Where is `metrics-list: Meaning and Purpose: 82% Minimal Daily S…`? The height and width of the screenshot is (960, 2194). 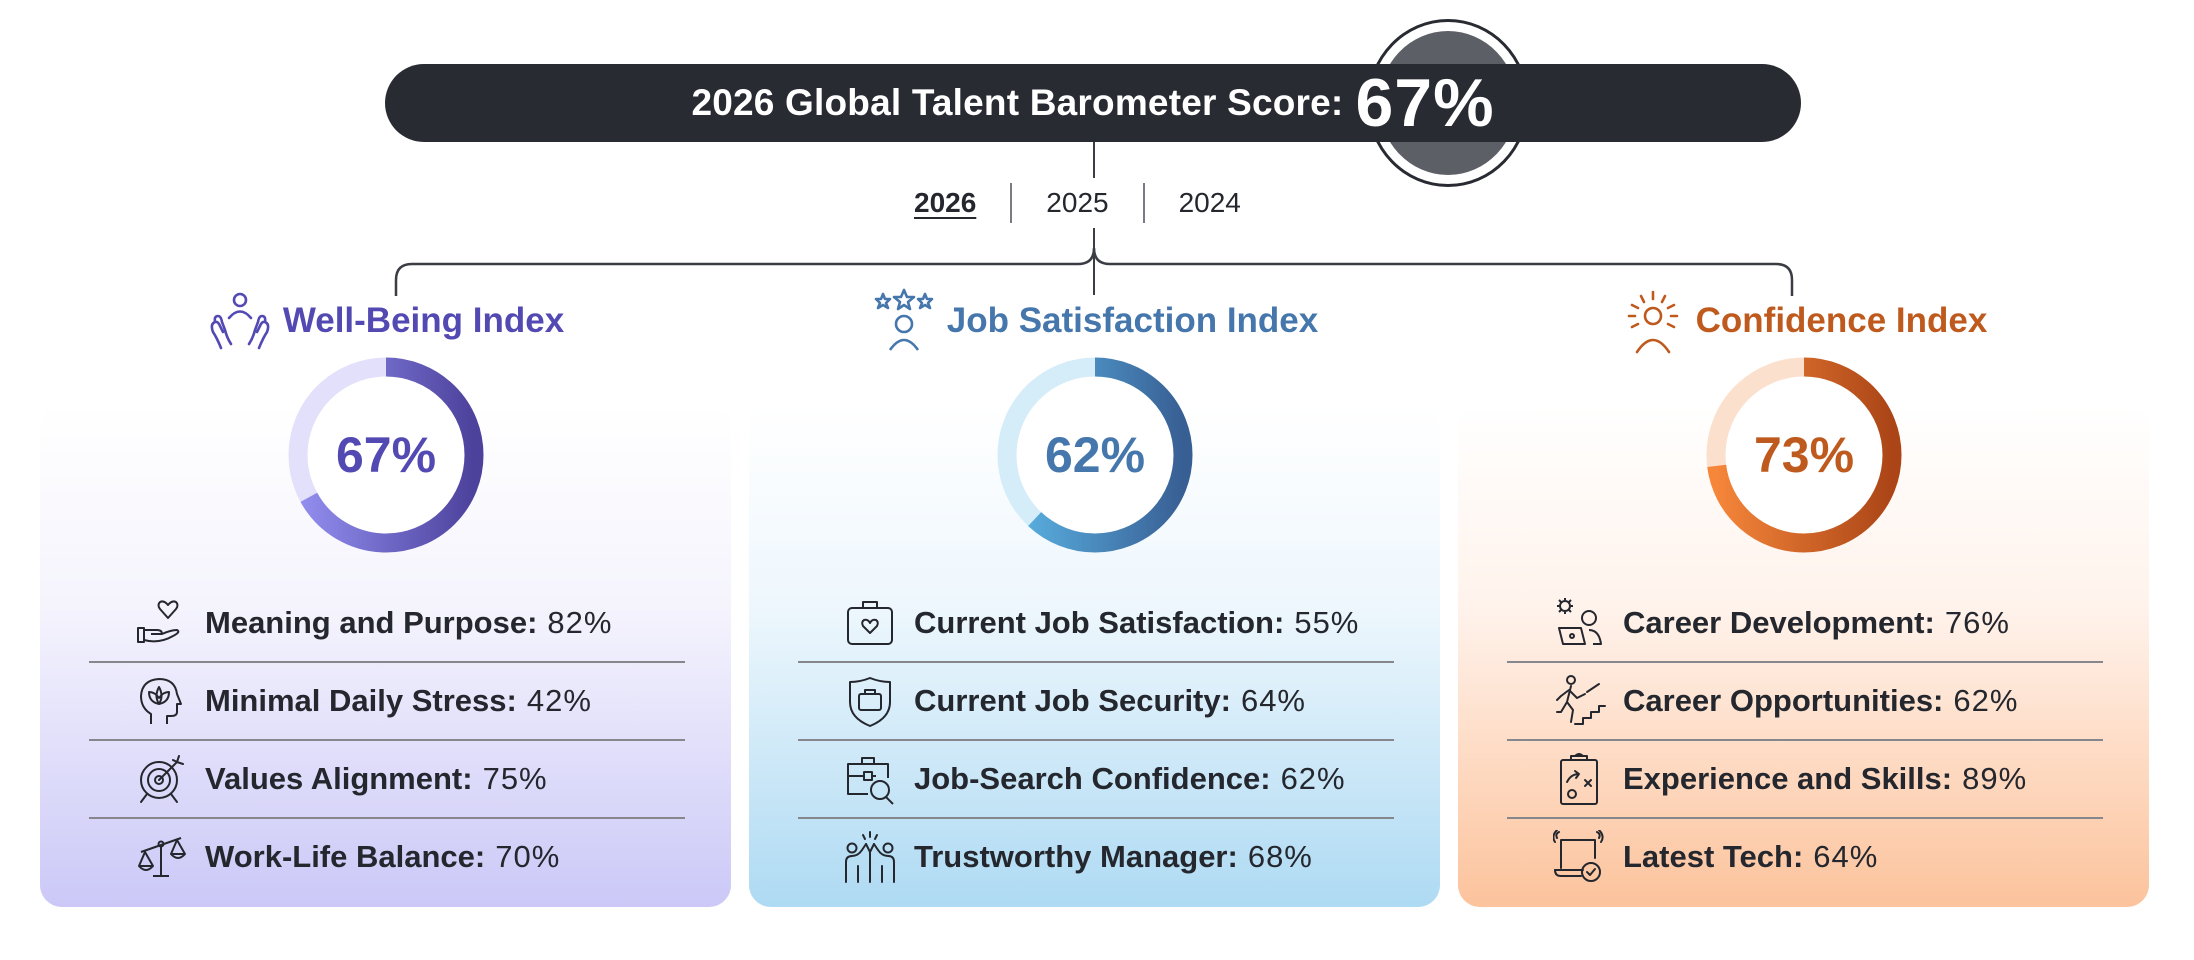
metrics-list: Meaning and Purpose: 82% Minimal Daily S… is located at coordinates (387, 740).